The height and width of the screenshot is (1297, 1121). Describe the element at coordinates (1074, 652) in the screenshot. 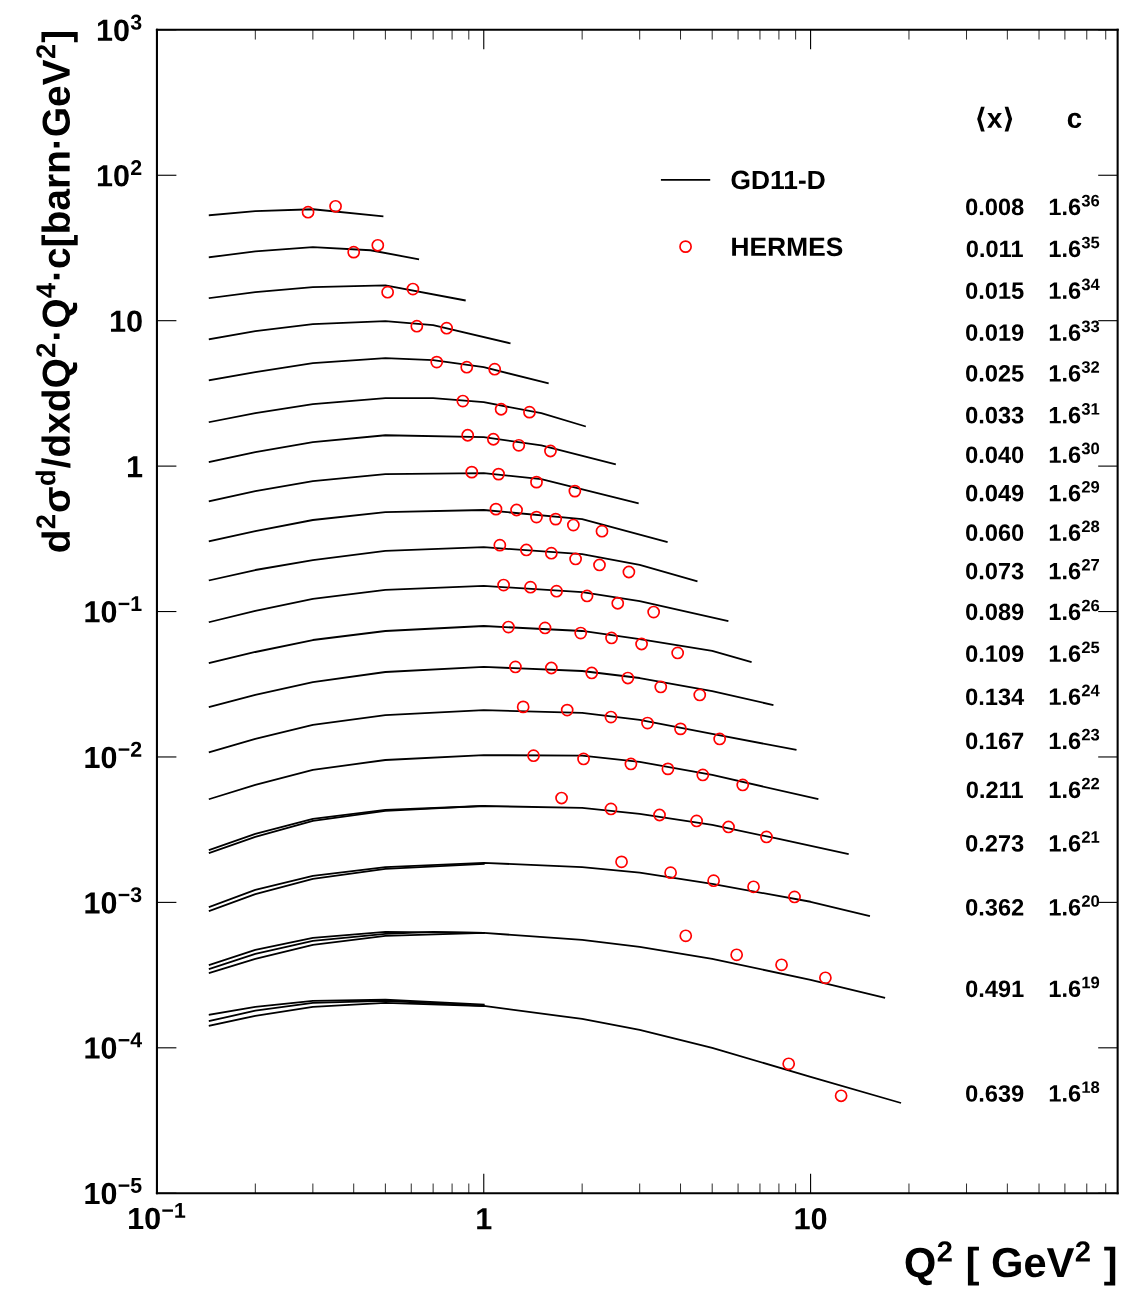

I see `annotation: 1.6$^{25}$` at that location.